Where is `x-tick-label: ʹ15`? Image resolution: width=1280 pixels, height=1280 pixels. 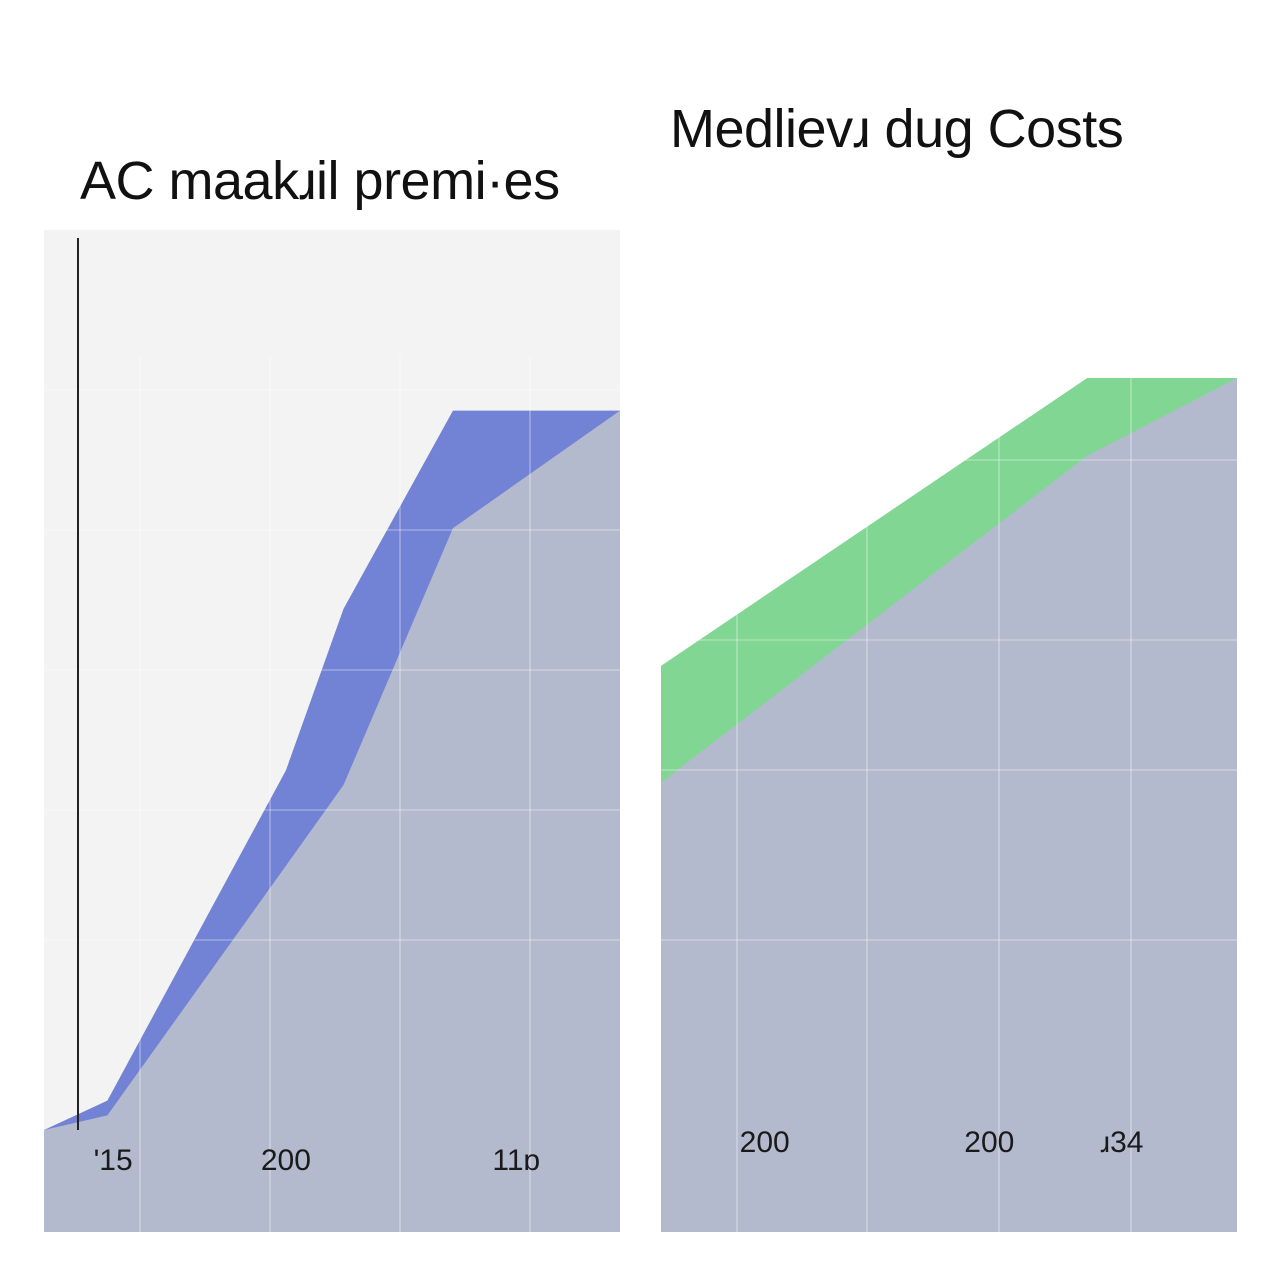
x-tick-label: ʹ15 is located at coordinates (113, 1160).